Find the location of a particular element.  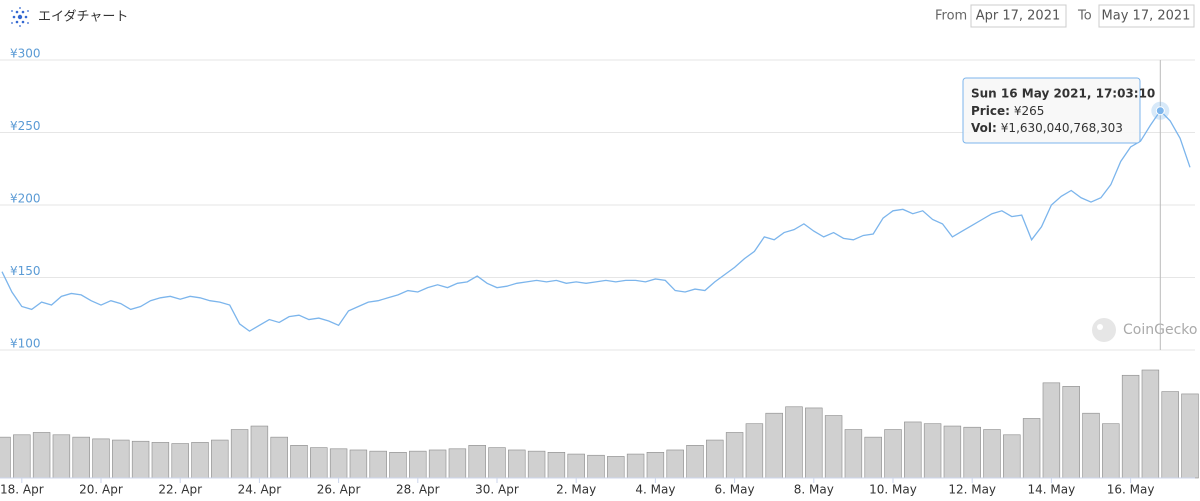

y-tick-label: ¥250 is located at coordinates (25, 126).